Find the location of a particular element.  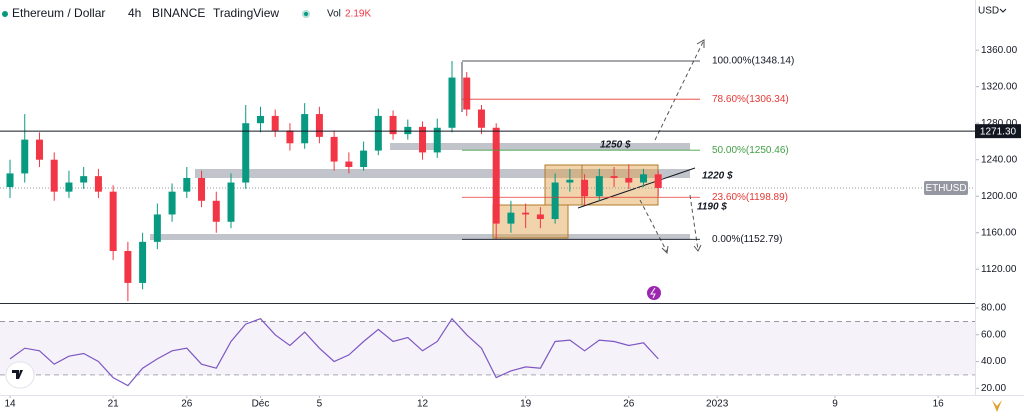

y-tick-label: 1280.00 is located at coordinates (999, 123).